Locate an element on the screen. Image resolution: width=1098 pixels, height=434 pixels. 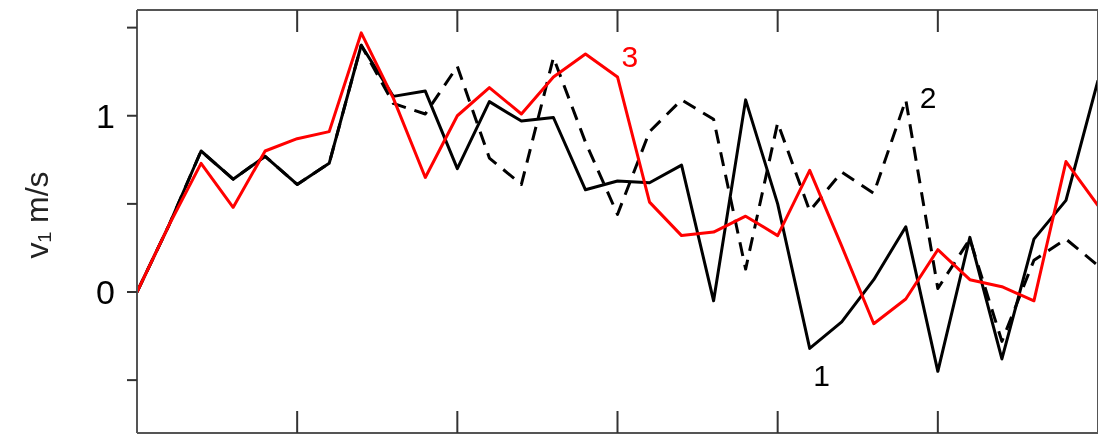
series-label: 3 is located at coordinates (630, 56).